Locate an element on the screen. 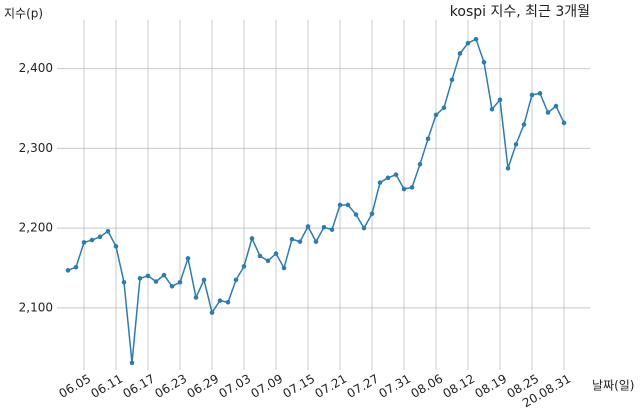 Image resolution: width=640 pixels, height=418 pixels. x-tick-label: 07.21 is located at coordinates (330, 386).